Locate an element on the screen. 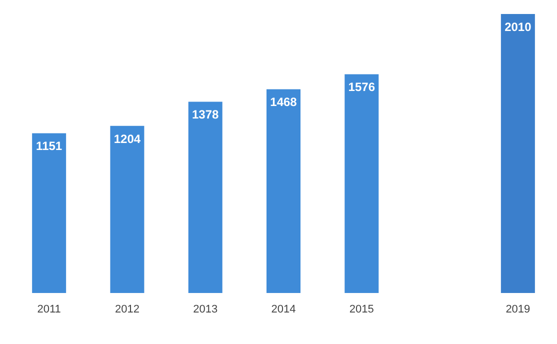  x-tick-label: 2014 is located at coordinates (283, 310).